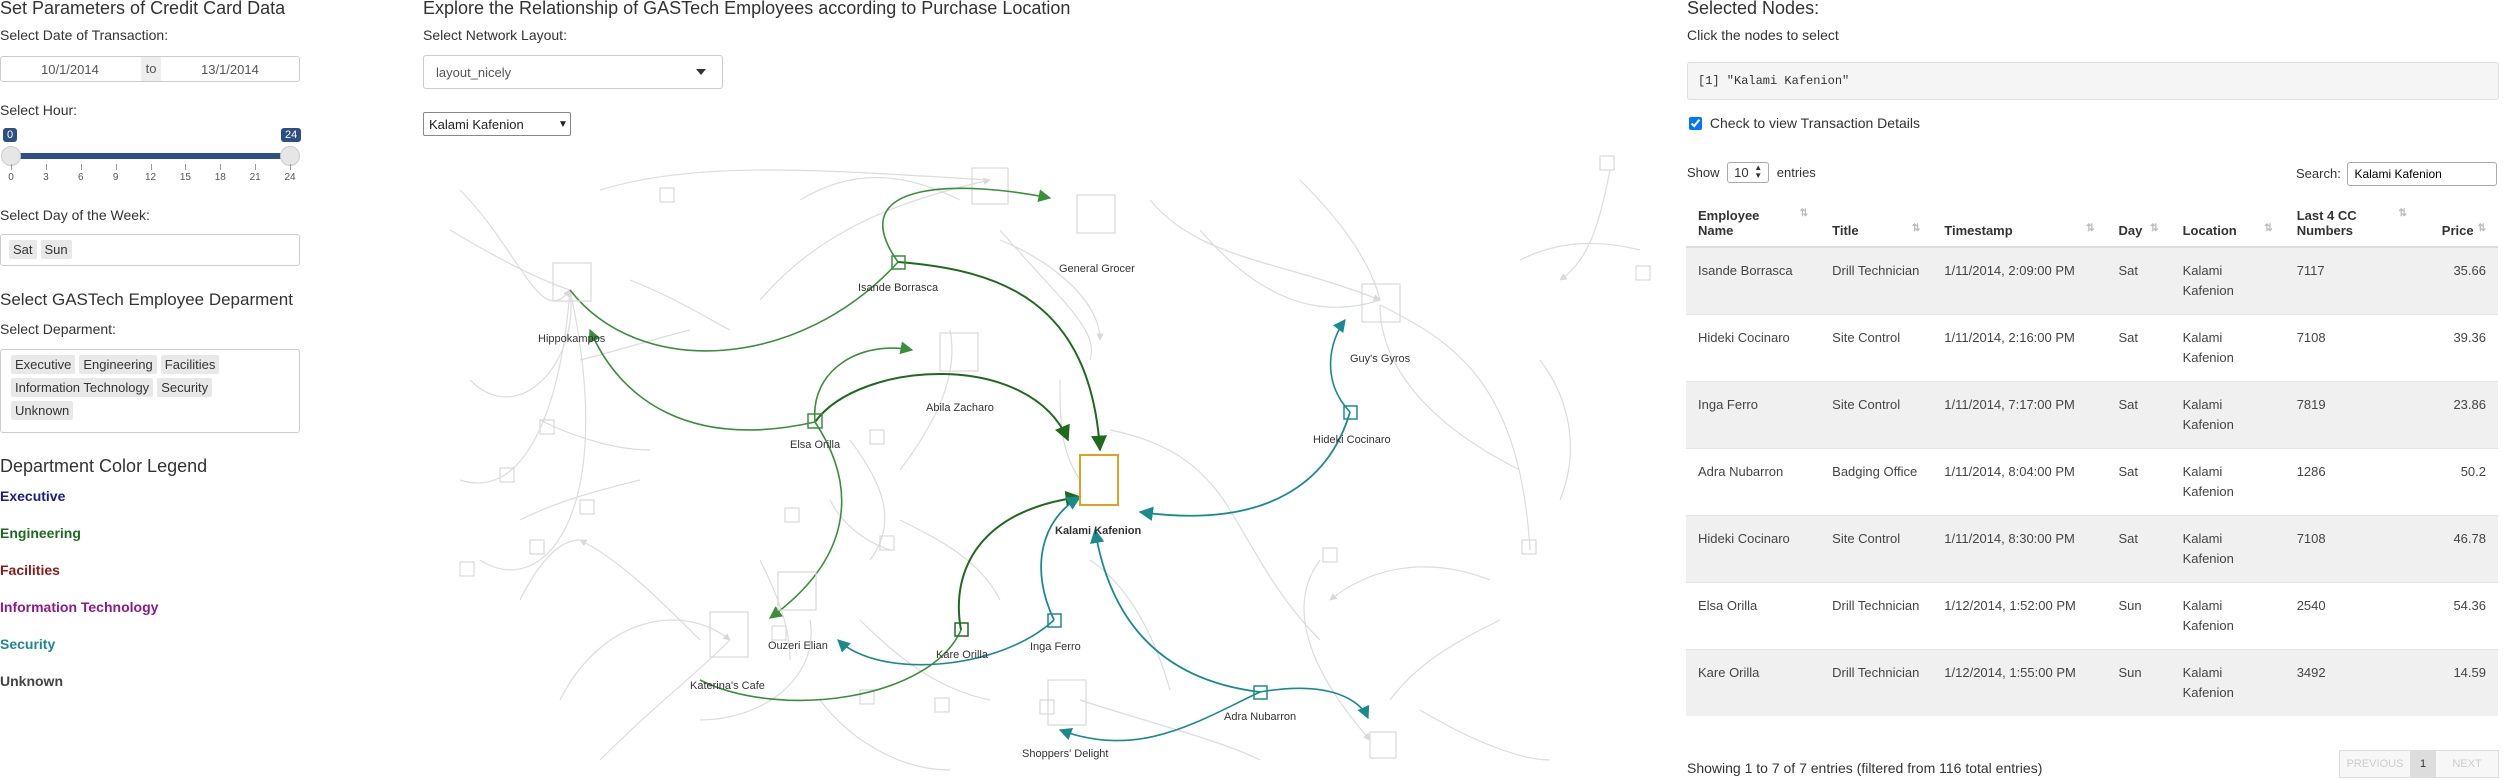 The image size is (2503, 780). What do you see at coordinates (150, 250) in the screenshot?
I see `day-select: Sat Sun` at bounding box center [150, 250].